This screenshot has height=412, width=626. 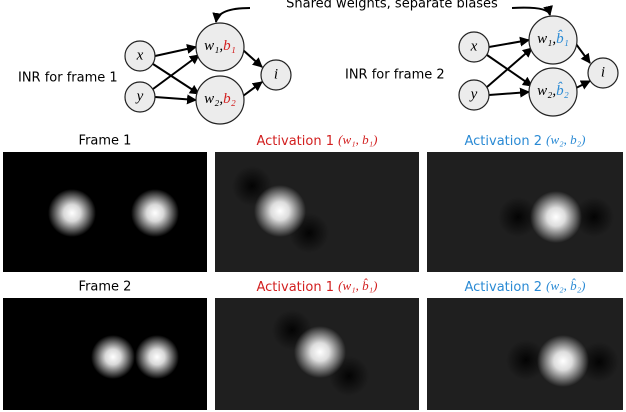 What do you see at coordinates (105, 141) in the screenshot?
I see `panel-title: Frame 1` at bounding box center [105, 141].